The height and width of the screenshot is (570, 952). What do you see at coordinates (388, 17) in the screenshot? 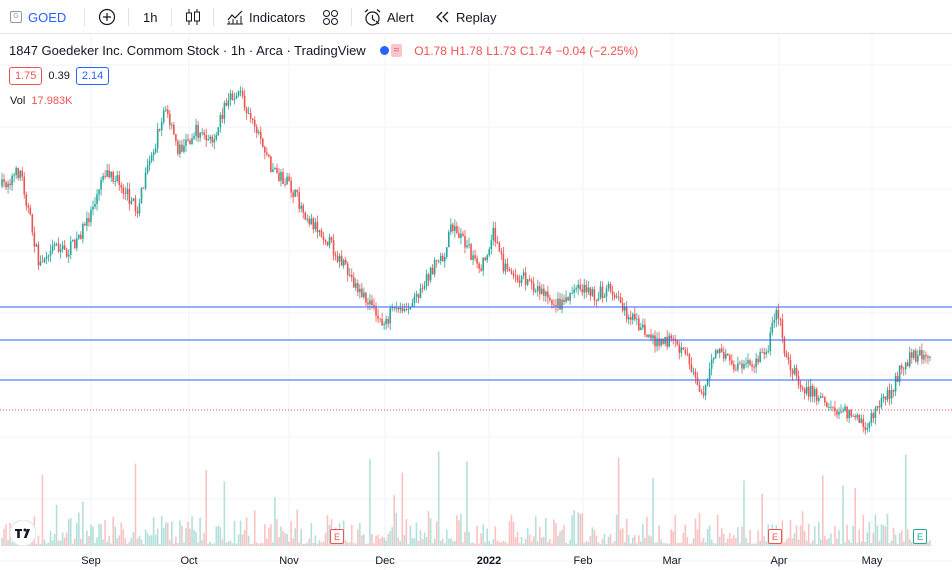
I see `alert-button: Alert` at bounding box center [388, 17].